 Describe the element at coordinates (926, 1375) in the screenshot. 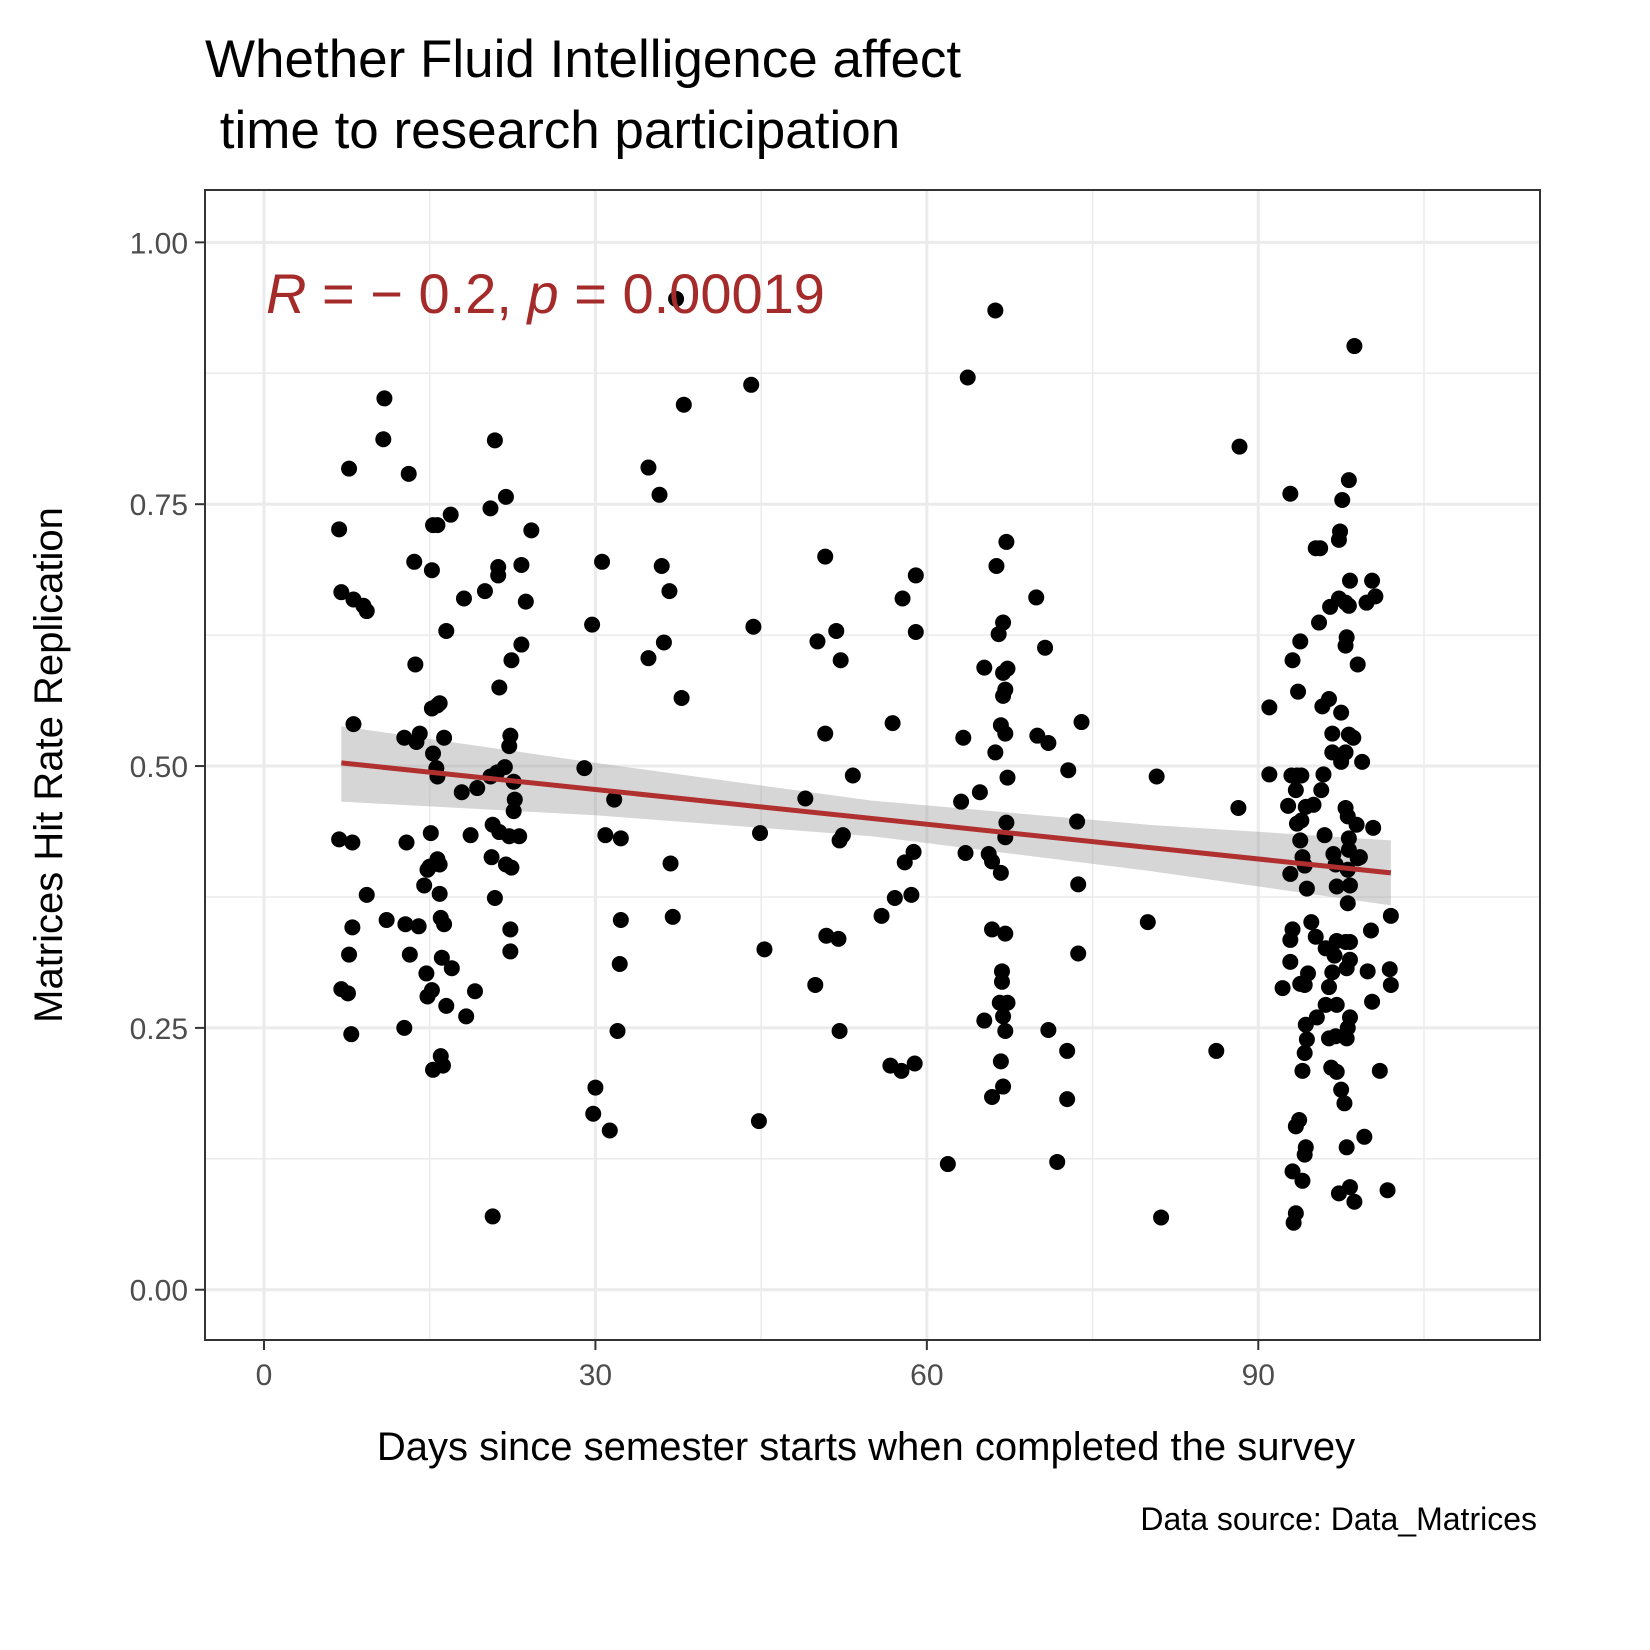

I see `x-tick-label: 60` at that location.